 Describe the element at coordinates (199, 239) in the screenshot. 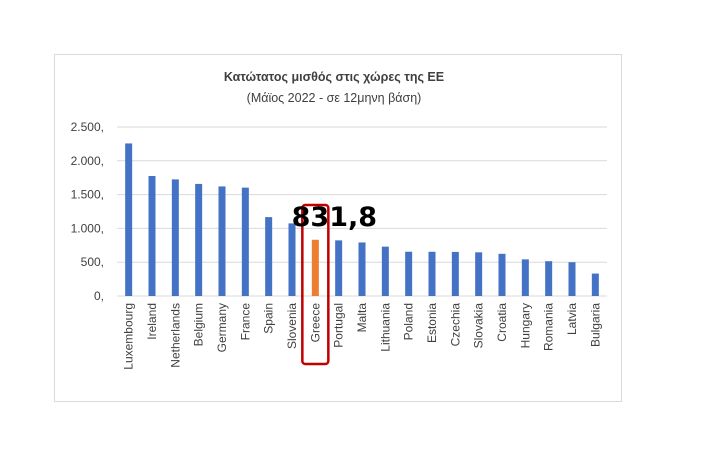

I see `bar-belgium` at that location.